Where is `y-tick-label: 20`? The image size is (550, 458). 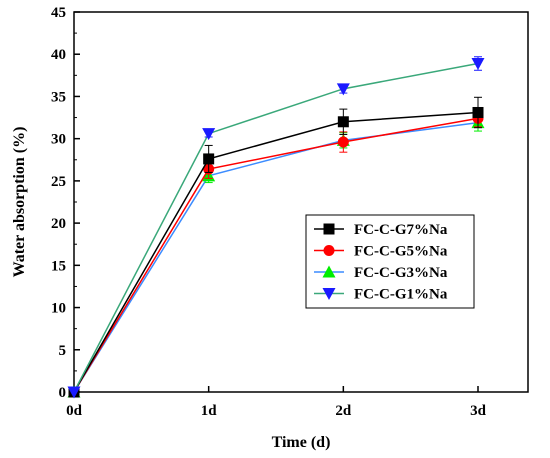 y-tick-label: 20 is located at coordinates (58, 224).